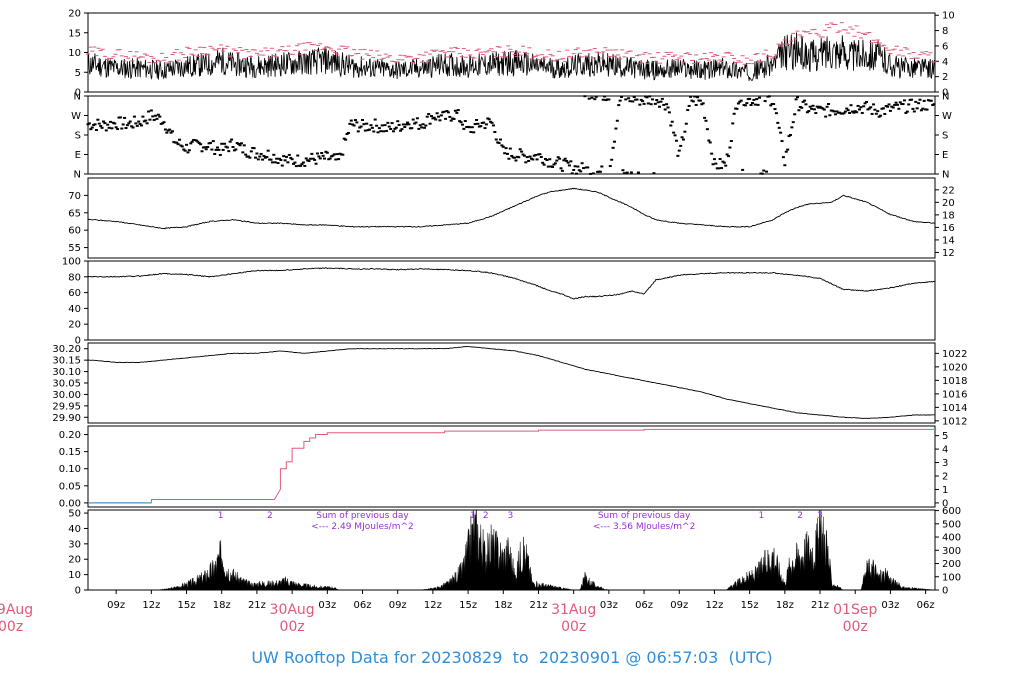  Describe the element at coordinates (292, 610) in the screenshot. I see `date-label: 30Aug` at that location.